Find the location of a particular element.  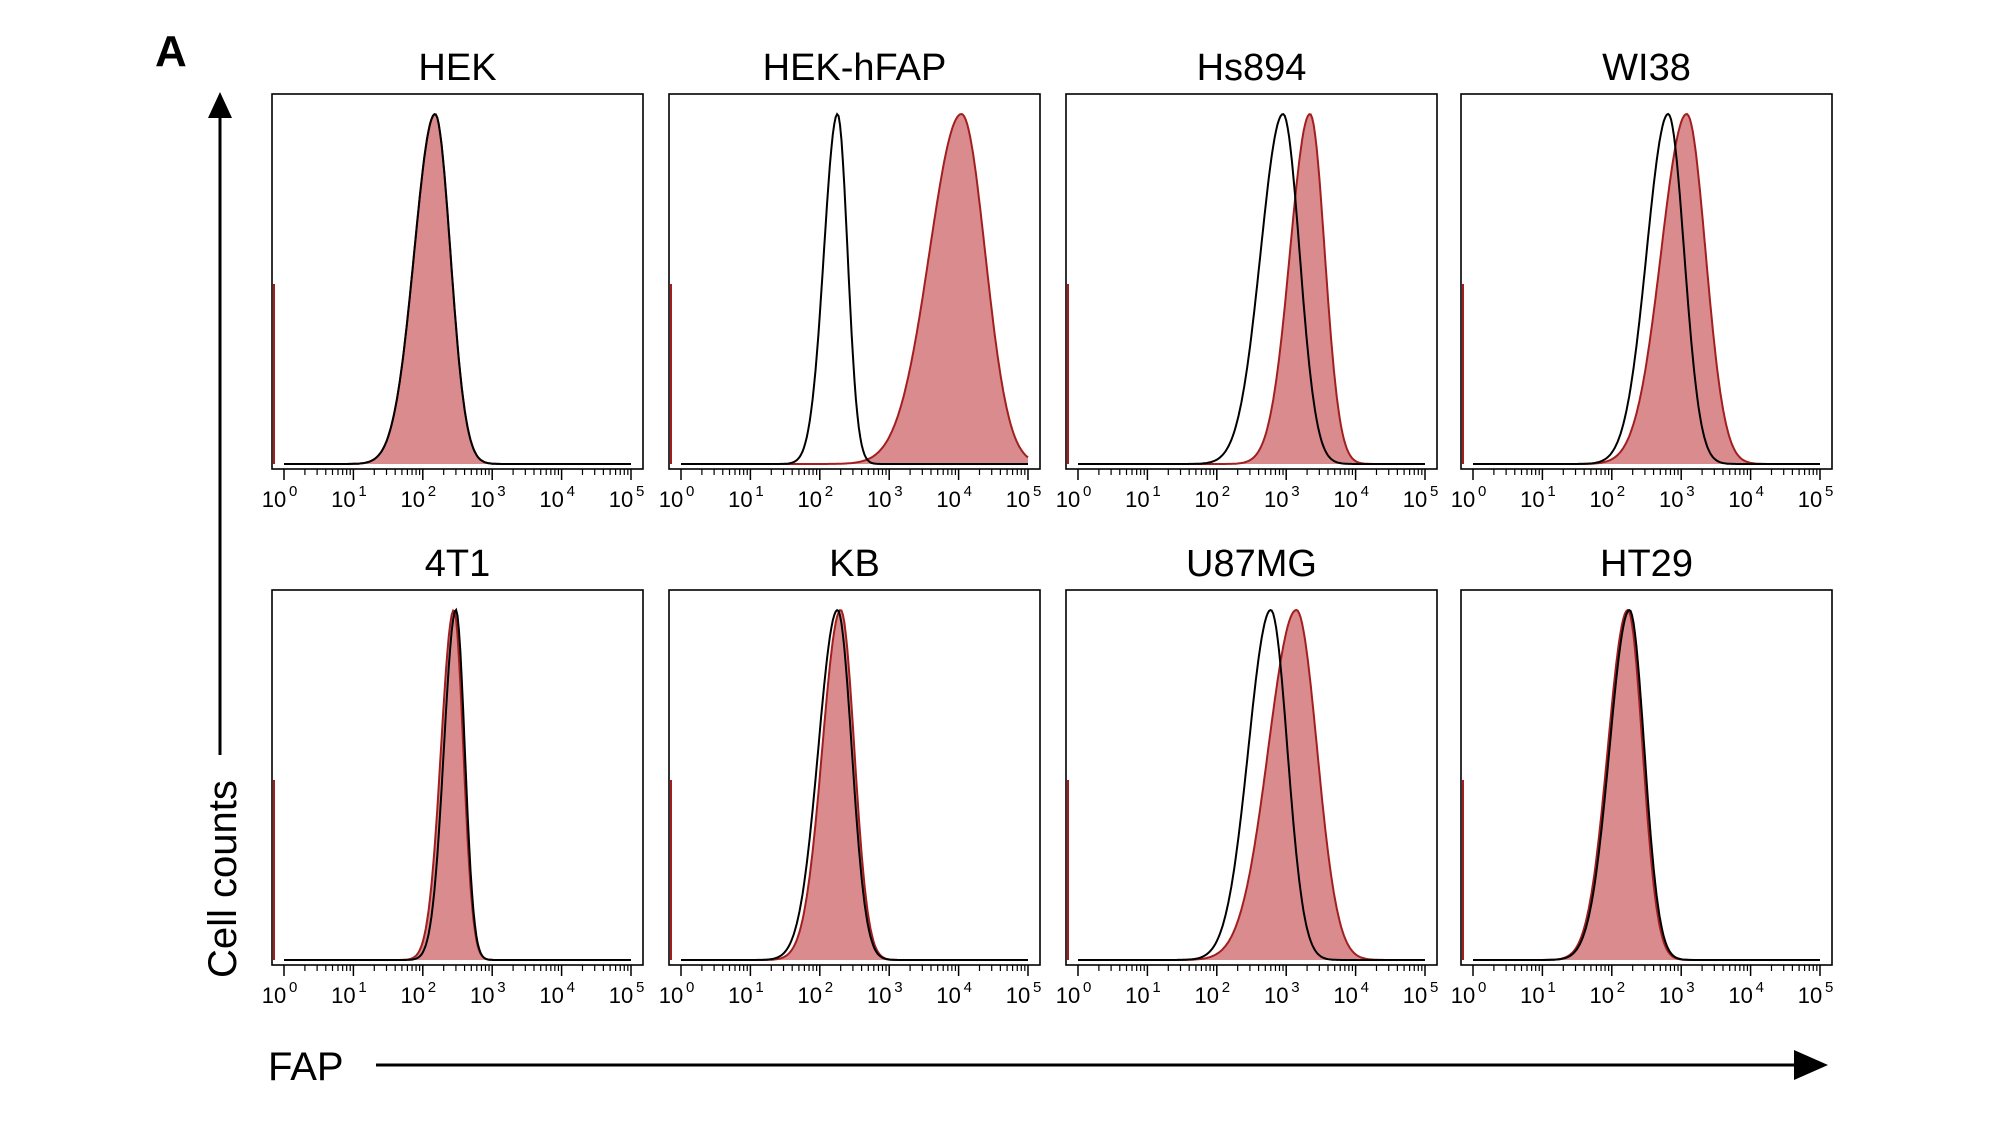

panel-title: KB is located at coordinates (854, 564).